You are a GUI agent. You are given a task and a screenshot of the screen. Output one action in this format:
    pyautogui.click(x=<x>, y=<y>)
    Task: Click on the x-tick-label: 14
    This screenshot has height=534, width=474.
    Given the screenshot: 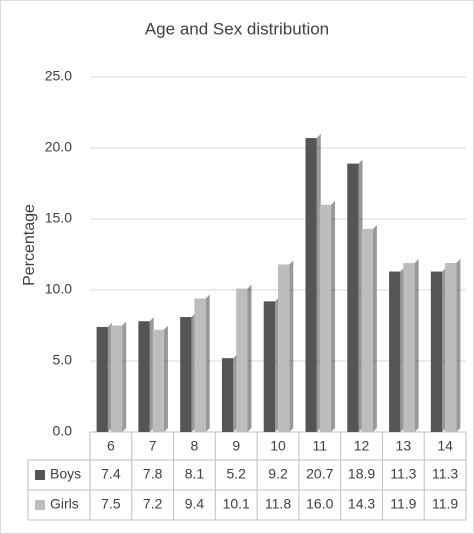 What is the action you would take?
    pyautogui.click(x=445, y=446)
    